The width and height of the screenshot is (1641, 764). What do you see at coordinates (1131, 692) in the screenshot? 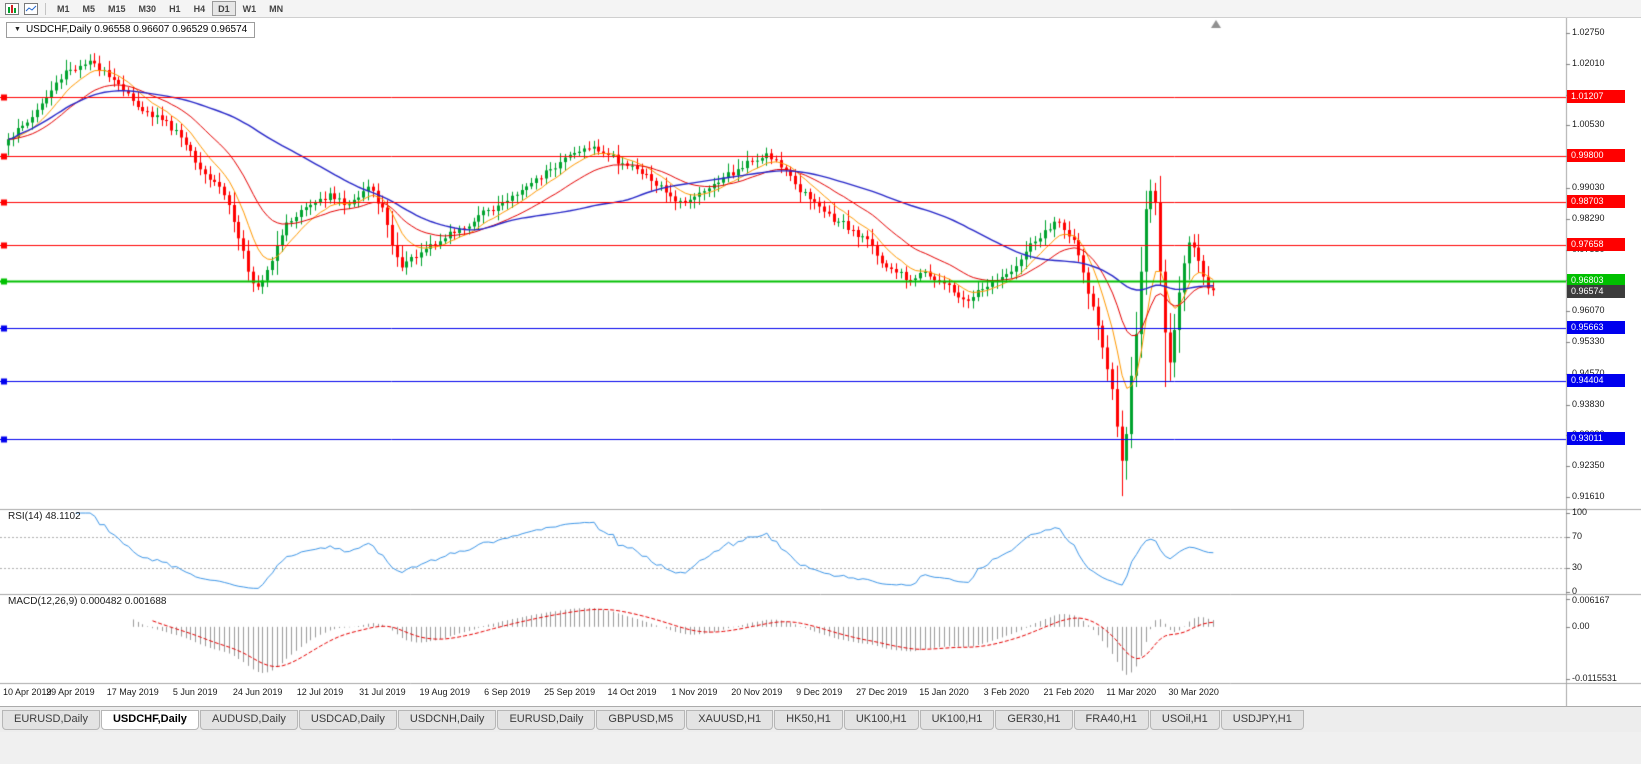
I see `date-axis-label: 11 Mar 2020` at bounding box center [1131, 692].